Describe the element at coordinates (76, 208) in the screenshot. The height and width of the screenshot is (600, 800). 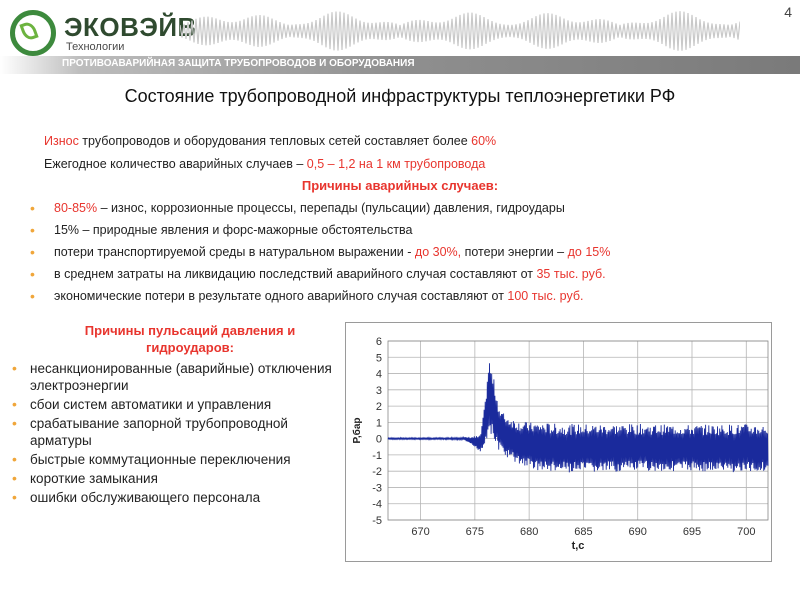
I see `cause-percent: 80-85%` at that location.